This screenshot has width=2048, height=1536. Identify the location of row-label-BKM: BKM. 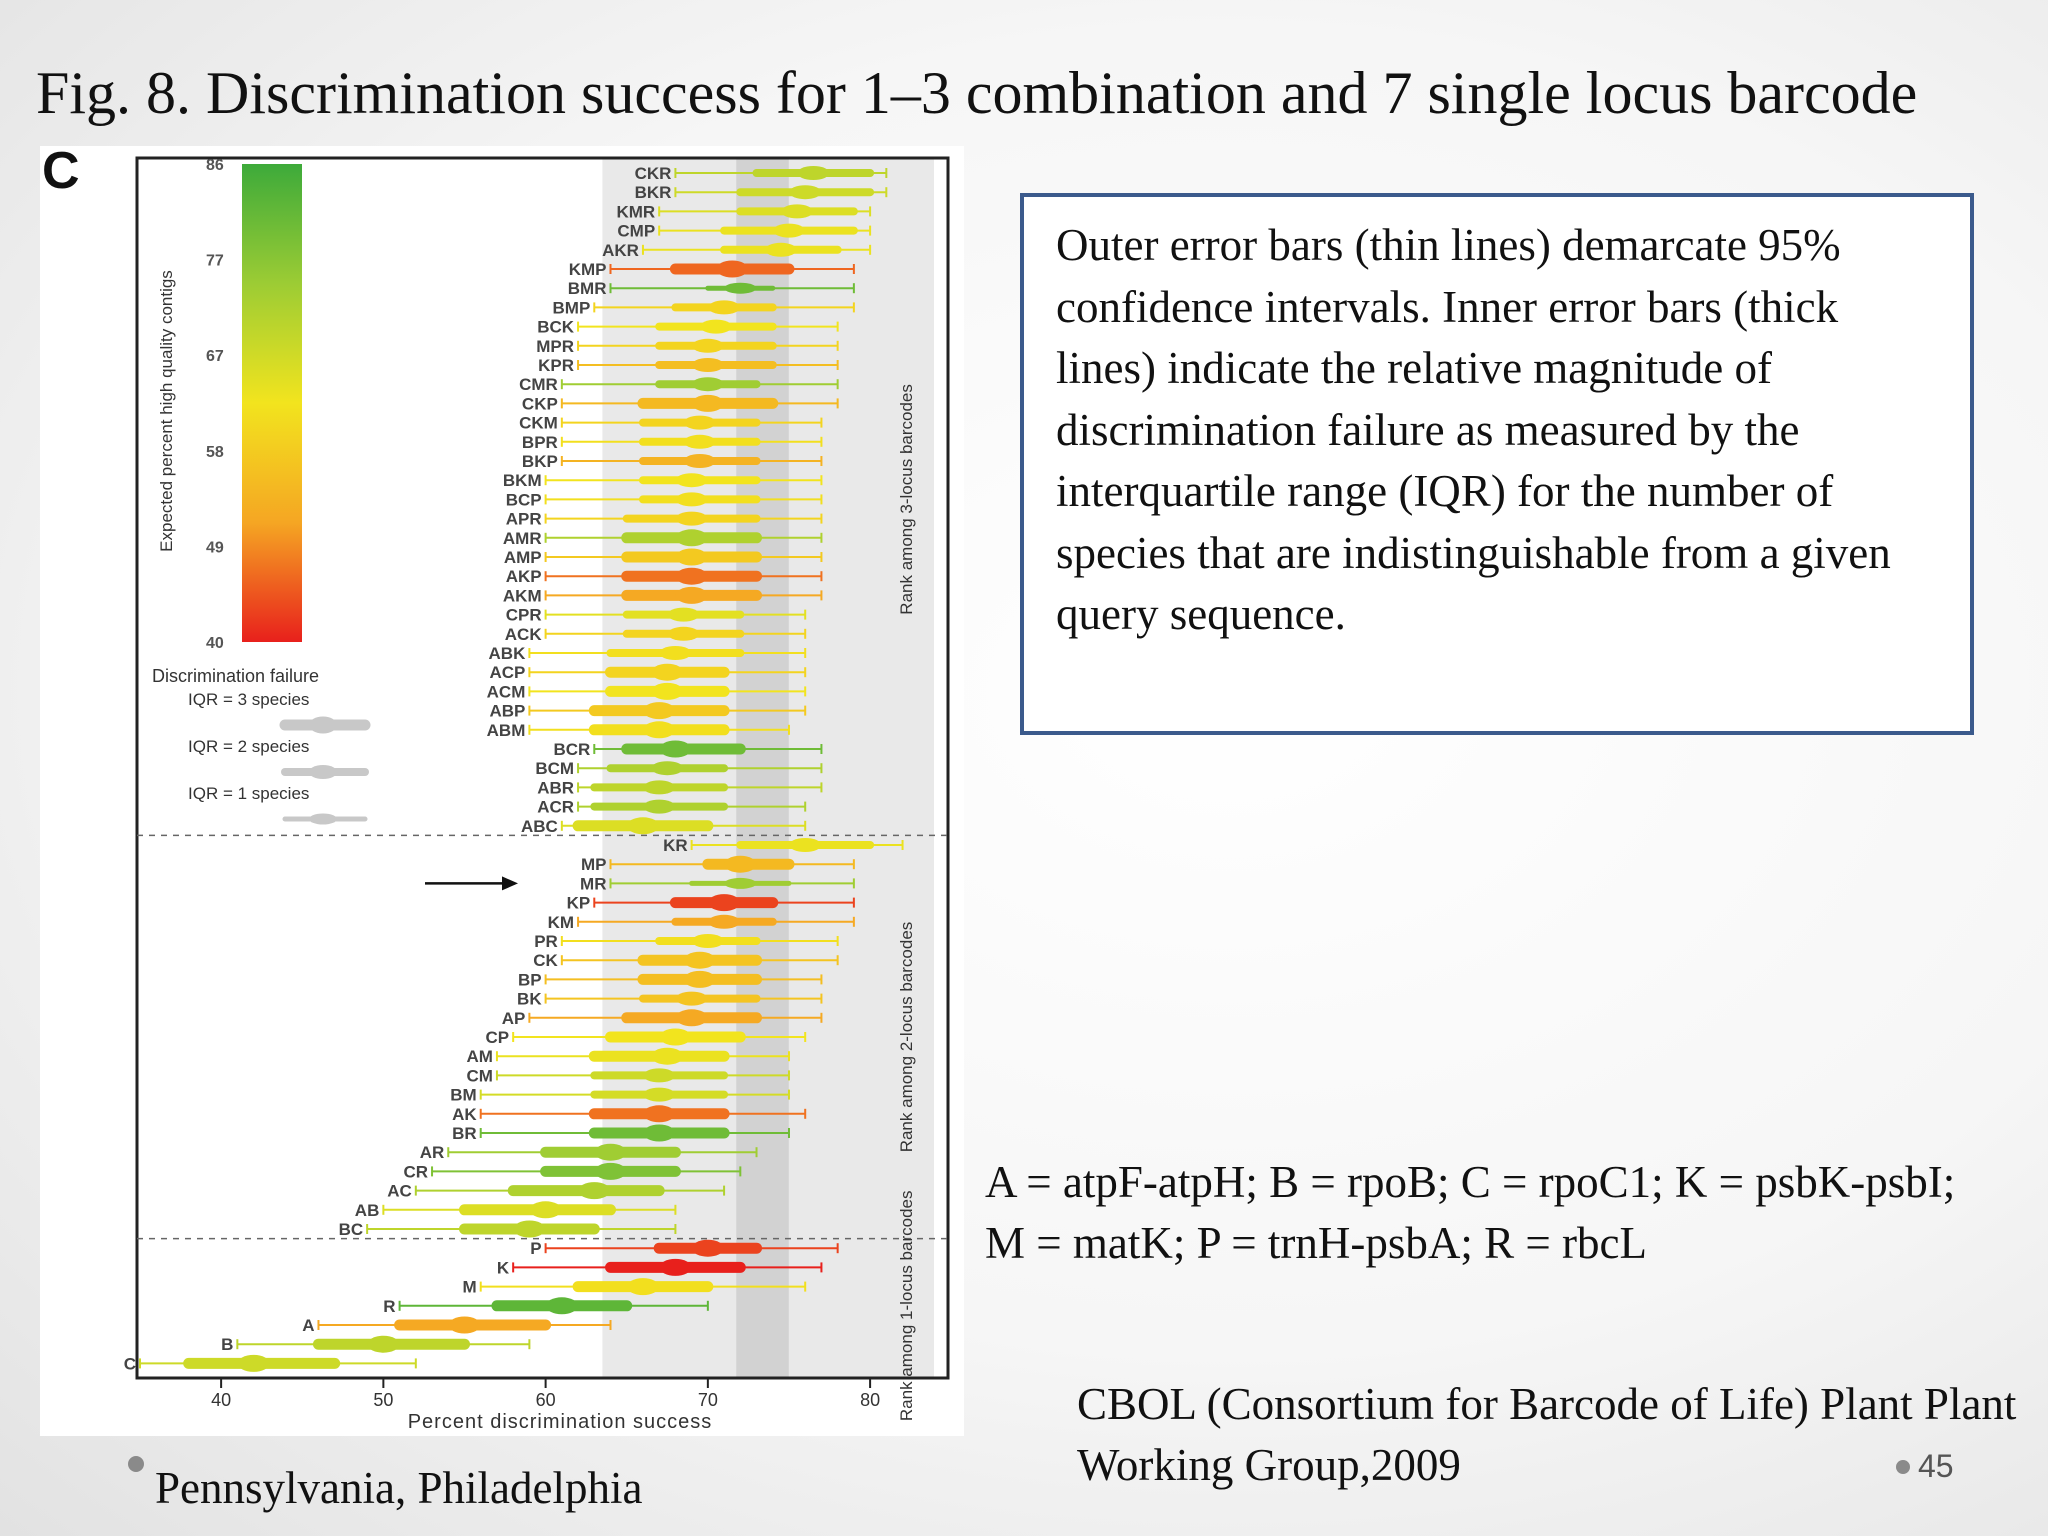
(522, 480).